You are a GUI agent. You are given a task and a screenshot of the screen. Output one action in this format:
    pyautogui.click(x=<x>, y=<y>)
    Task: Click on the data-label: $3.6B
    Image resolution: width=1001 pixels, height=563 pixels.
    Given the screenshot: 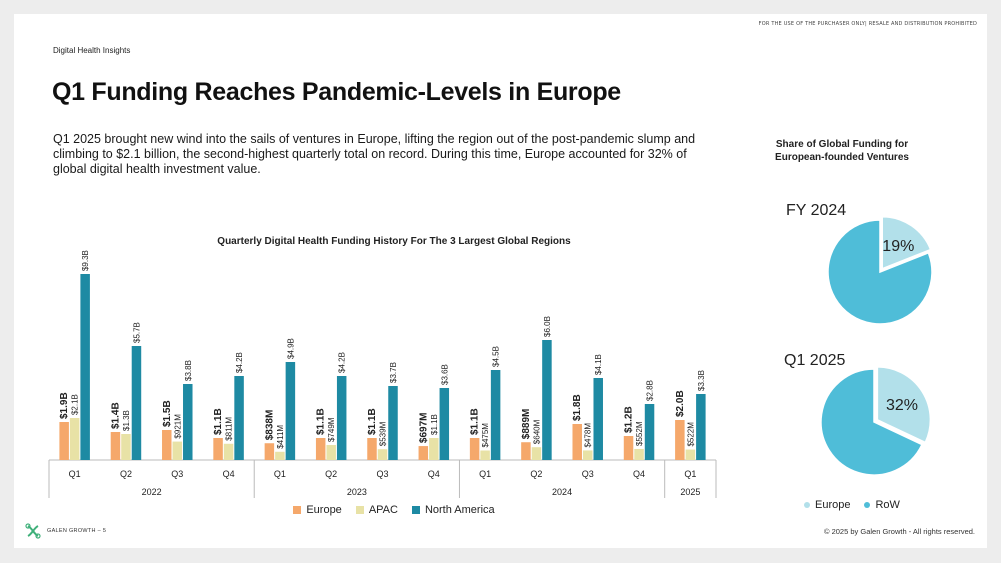 What is the action you would take?
    pyautogui.click(x=444, y=374)
    